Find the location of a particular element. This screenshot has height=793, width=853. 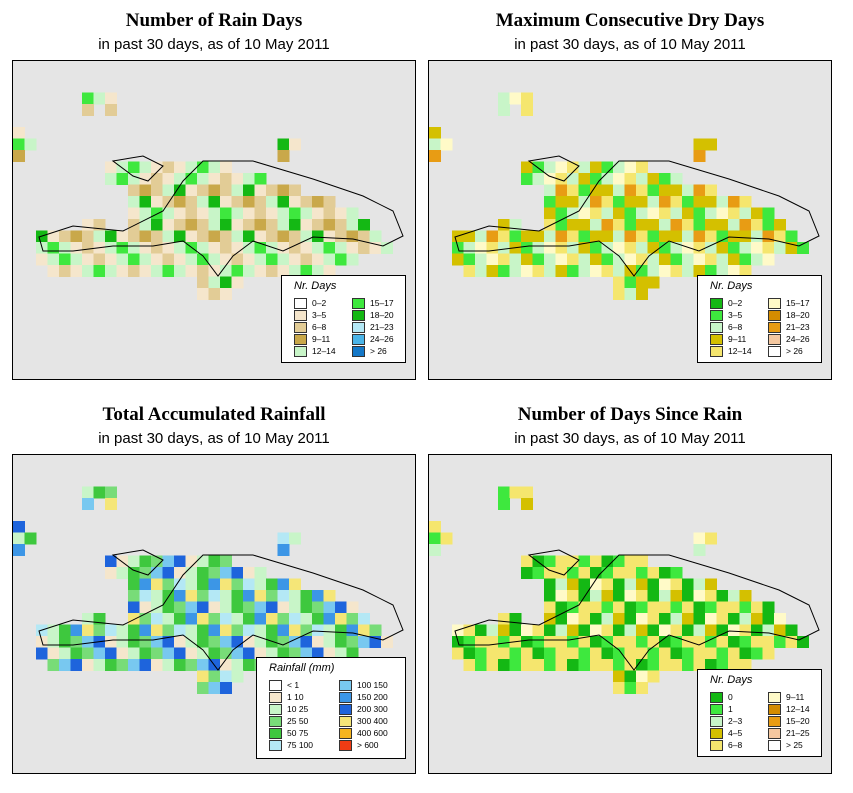

legend-label: 3–5 is located at coordinates (735, 315).